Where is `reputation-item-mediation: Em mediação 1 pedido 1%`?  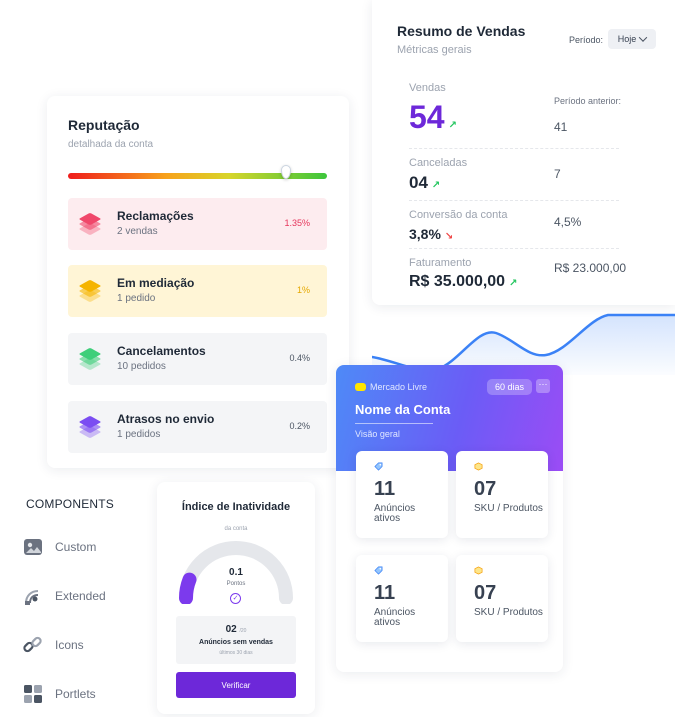
reputation-item-mediation: Em mediação 1 pedido 1% is located at coordinates (197, 291).